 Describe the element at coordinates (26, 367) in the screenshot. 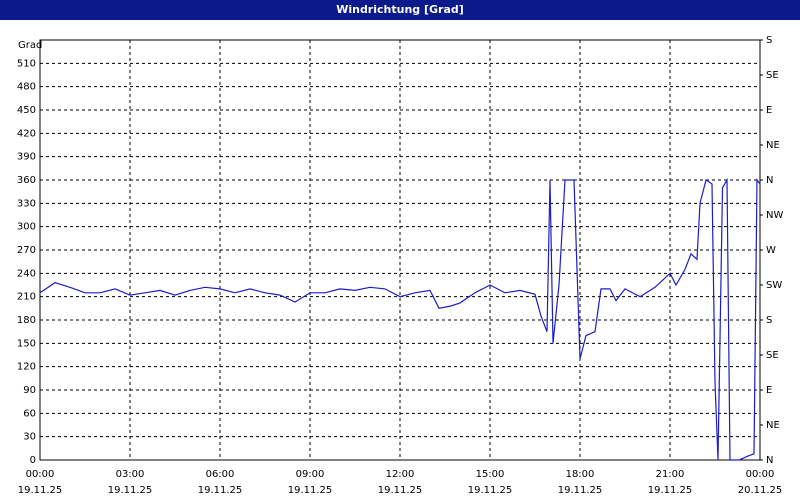

I see `y-tick-label: 120` at that location.